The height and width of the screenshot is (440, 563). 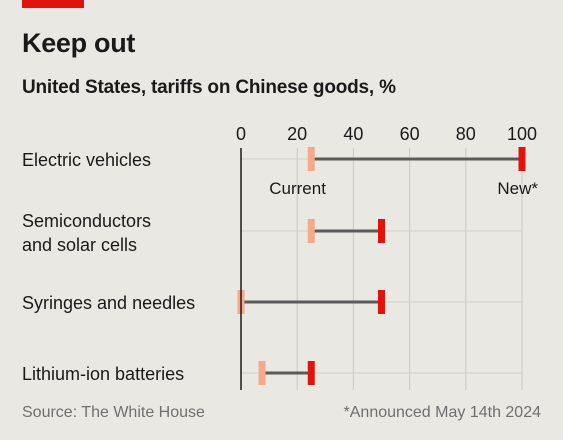 I want to click on x-tick-label: 20, so click(x=297, y=134).